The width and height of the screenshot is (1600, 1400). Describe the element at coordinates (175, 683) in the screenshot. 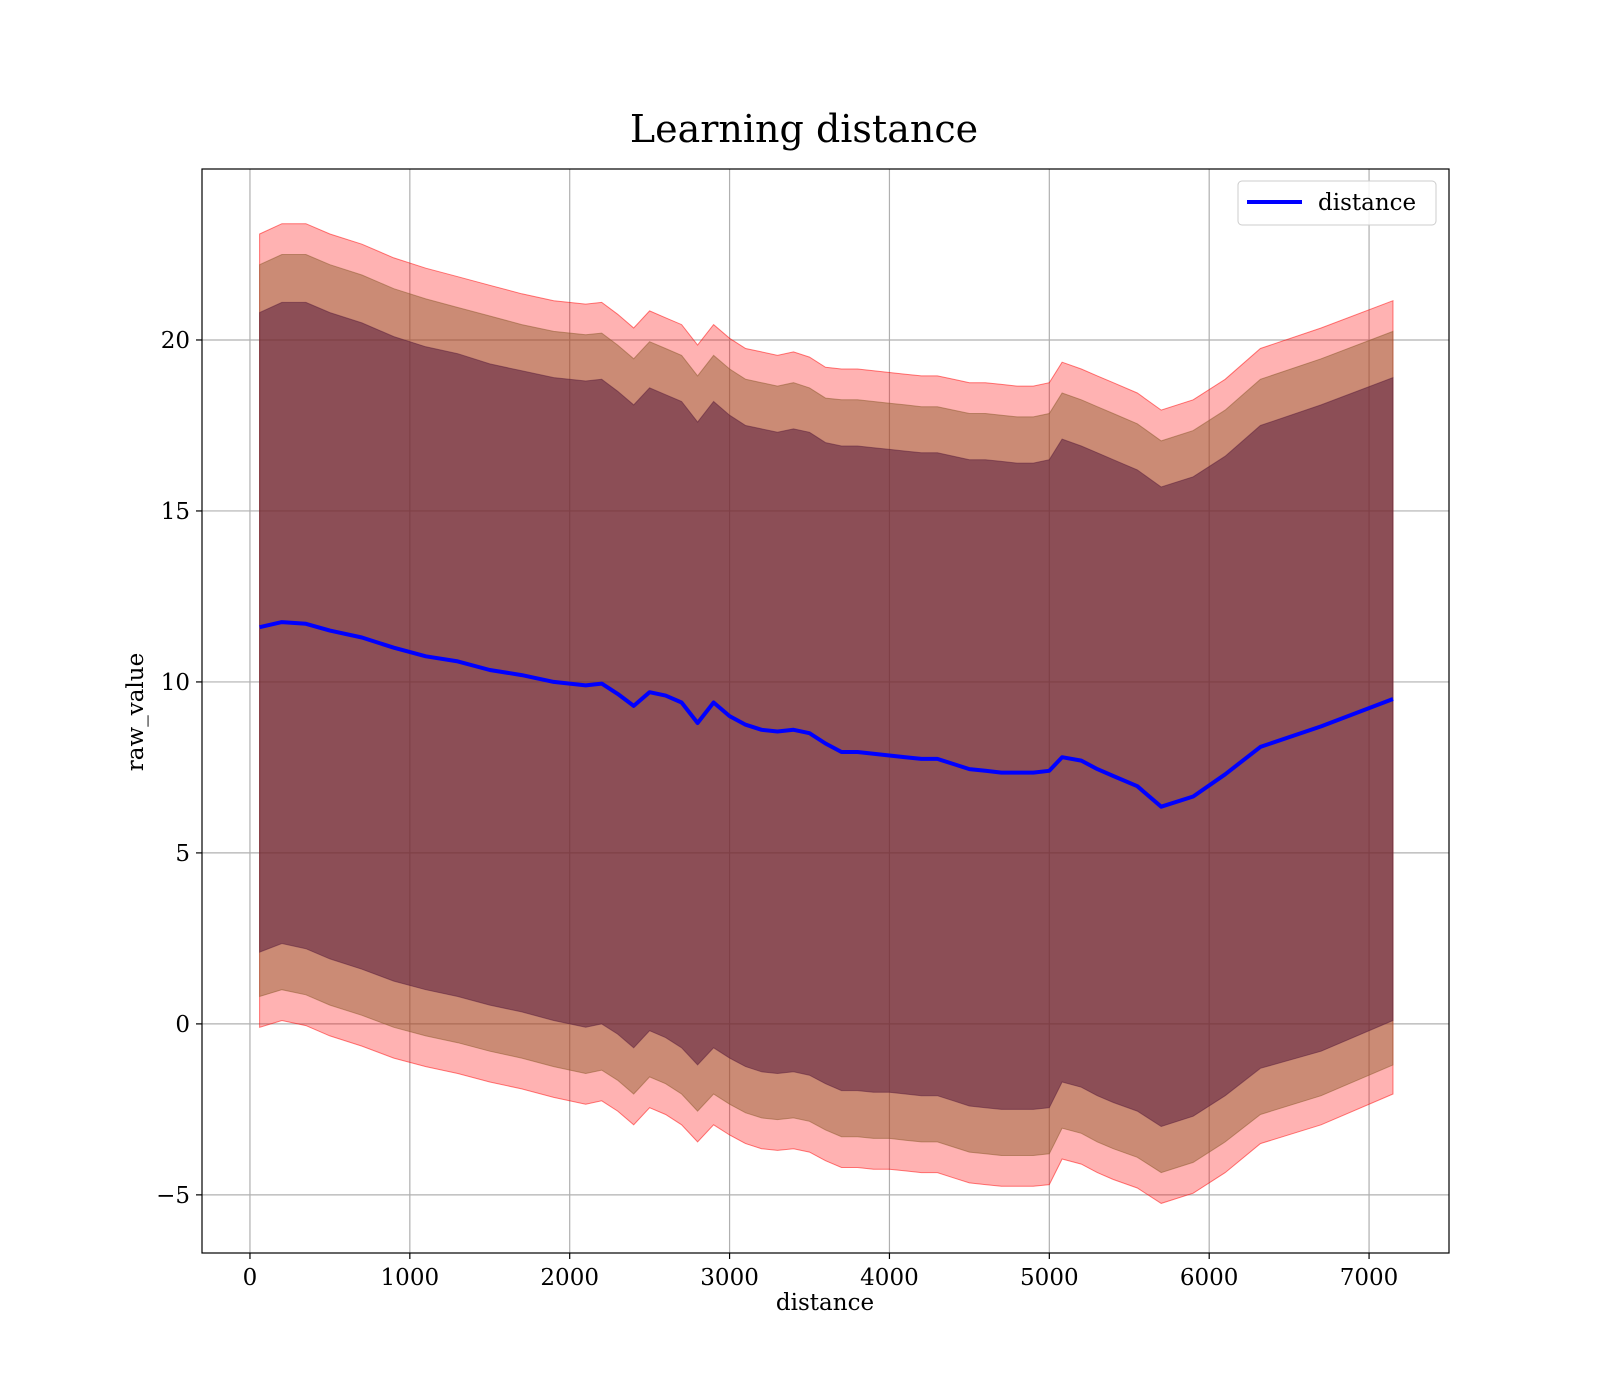

I see `y-tick-label: 10` at that location.